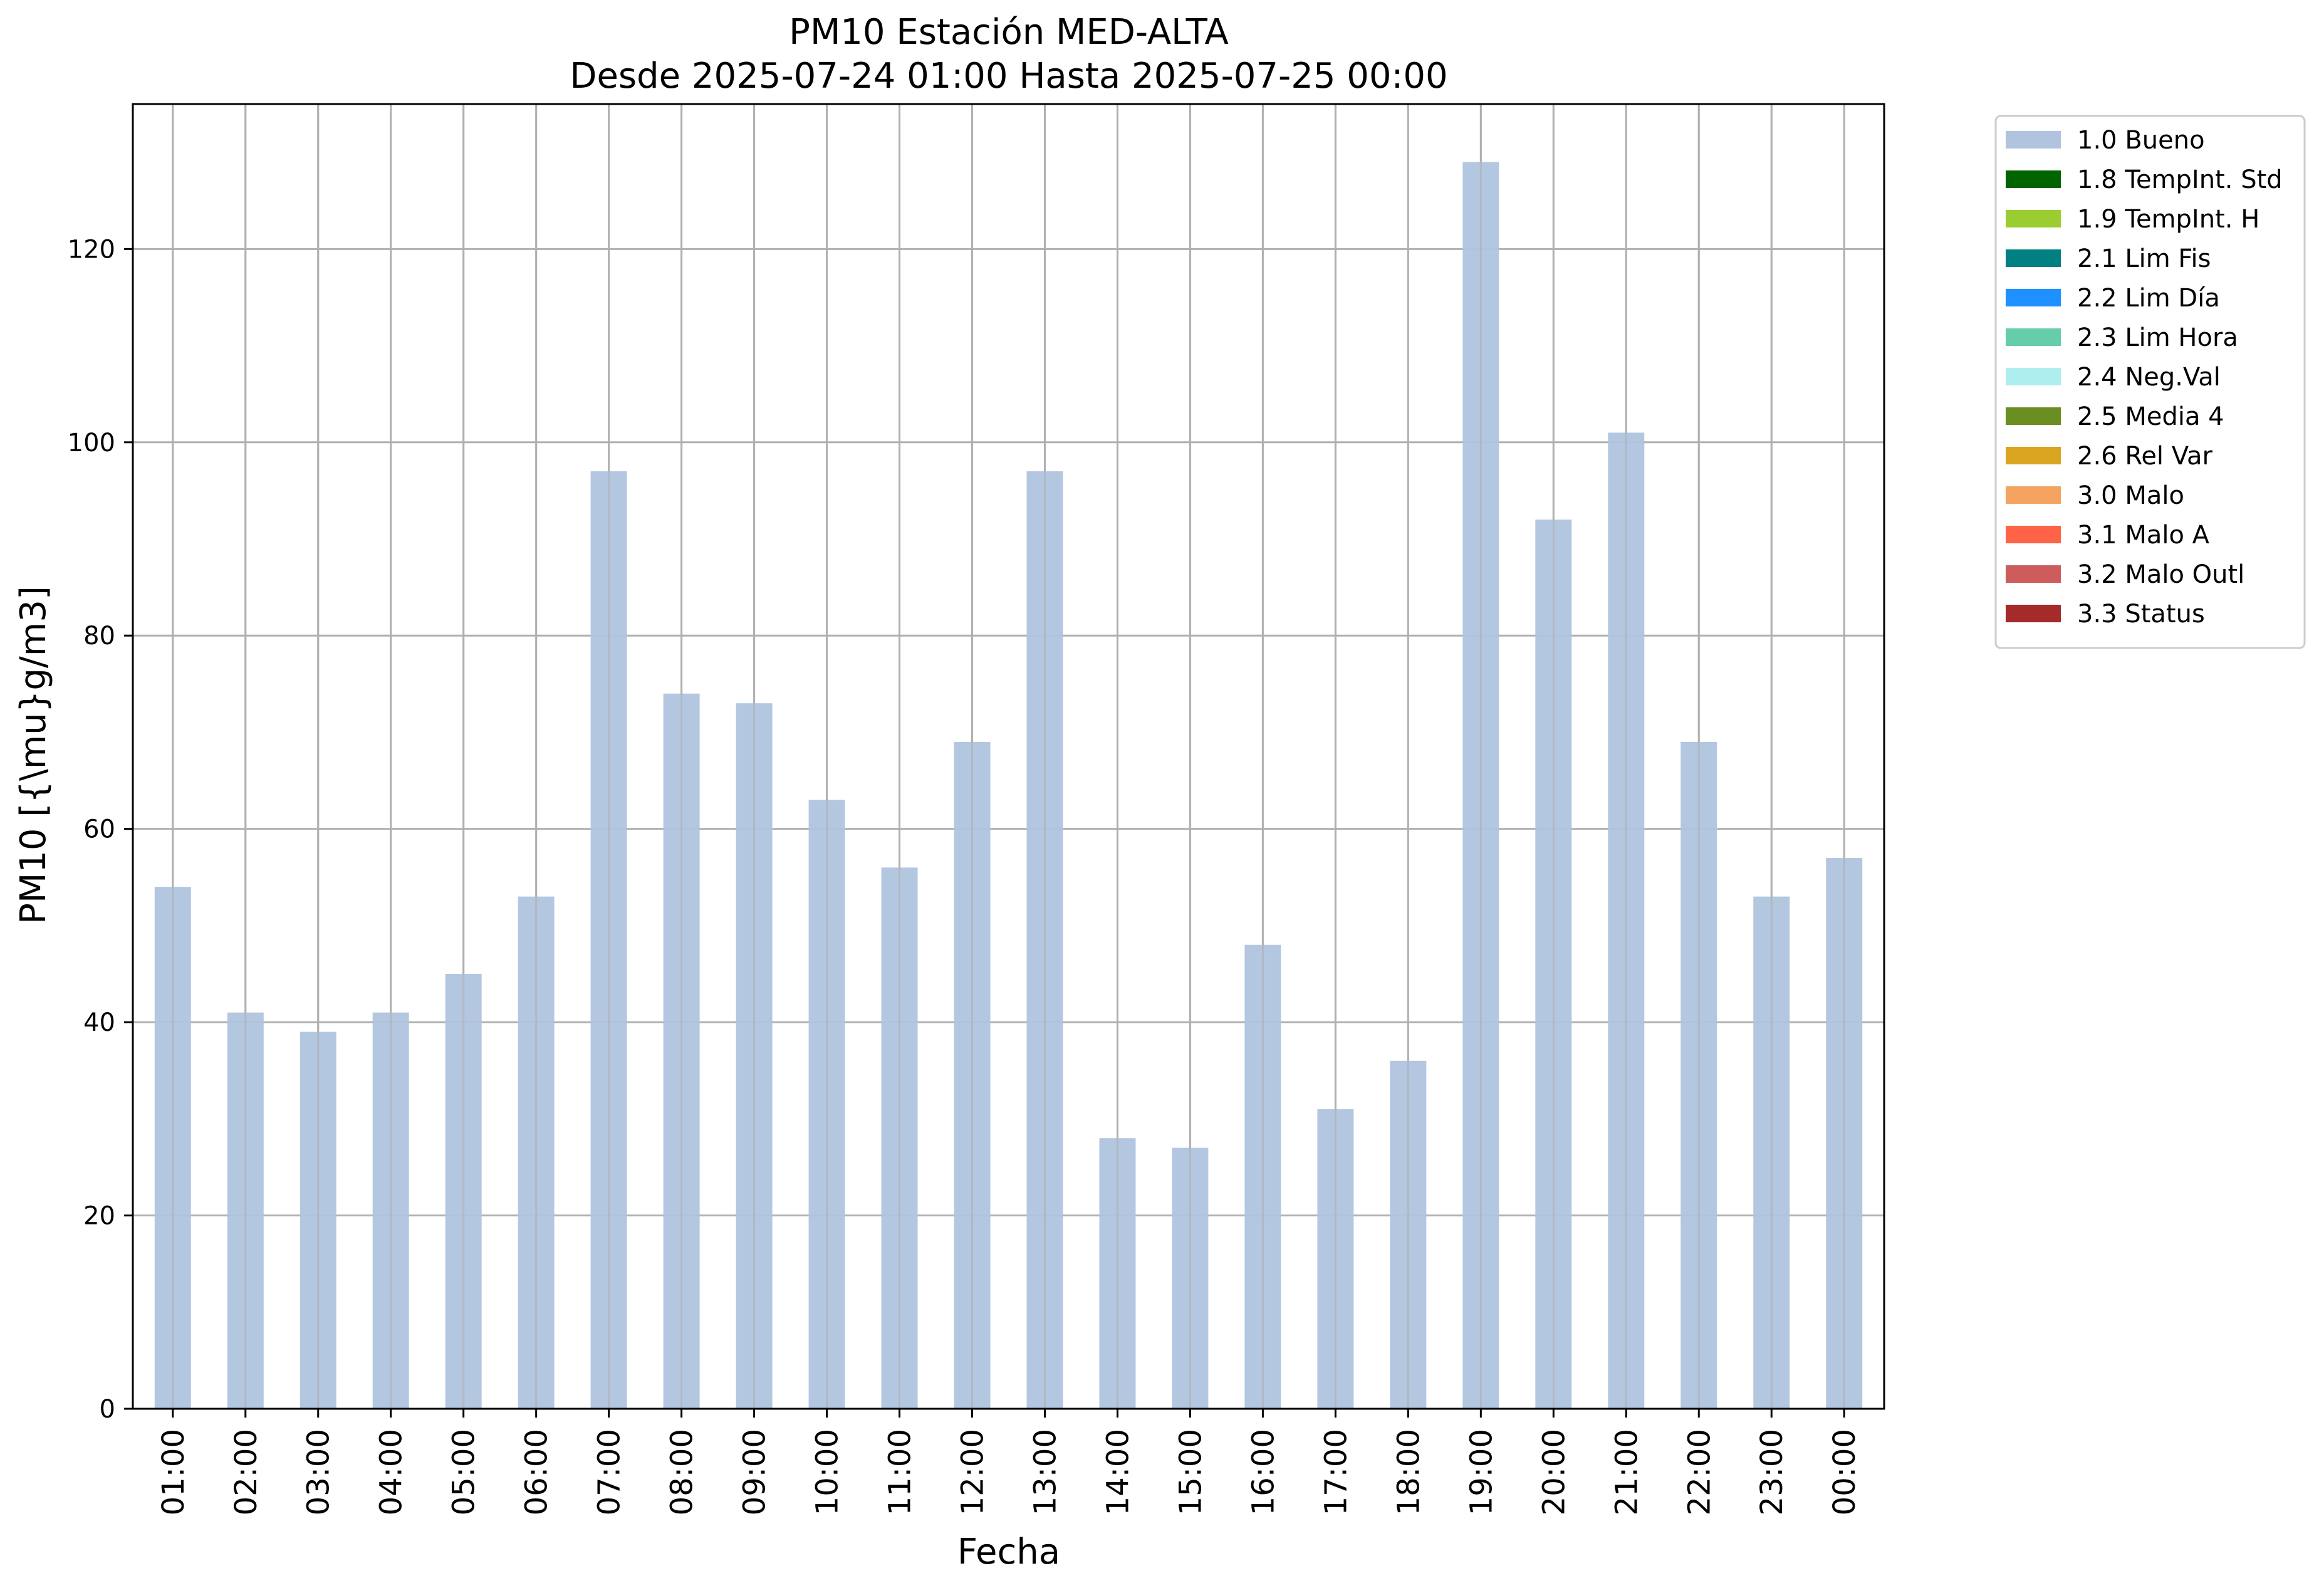  I want to click on legend-box, so click(2150, 382).